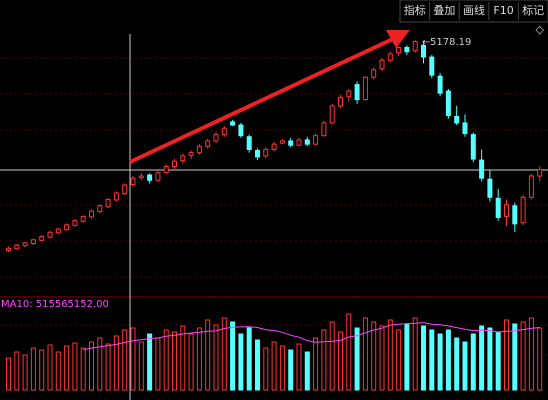 The width and height of the screenshot is (548, 400). I want to click on toolbar-bg, so click(473, 11).